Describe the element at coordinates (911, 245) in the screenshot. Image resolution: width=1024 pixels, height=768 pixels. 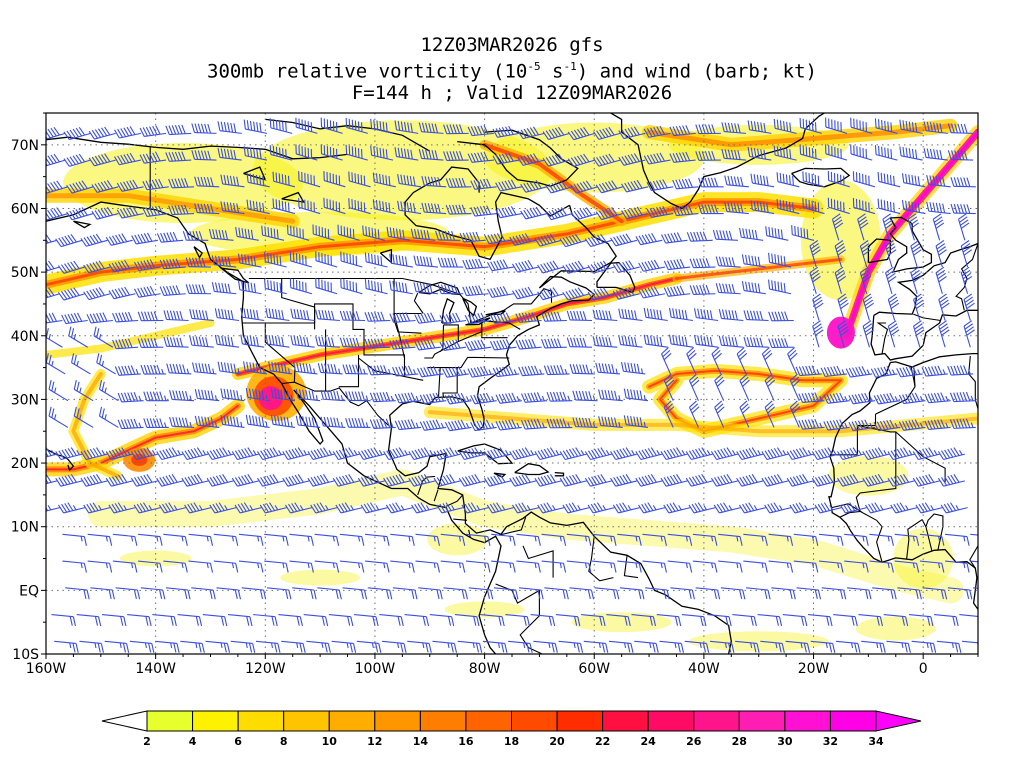
I see `coastline` at that location.